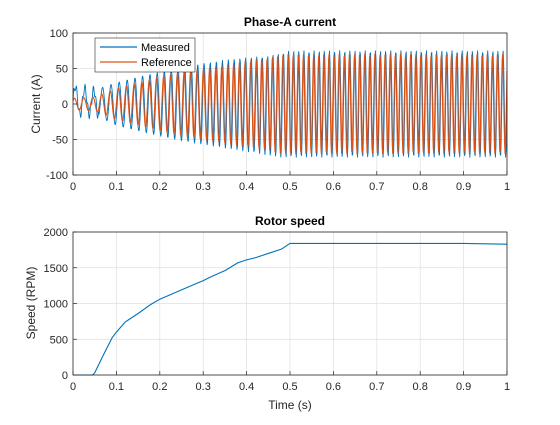  I want to click on speed-xtick-label-1: 0.1, so click(116, 387).